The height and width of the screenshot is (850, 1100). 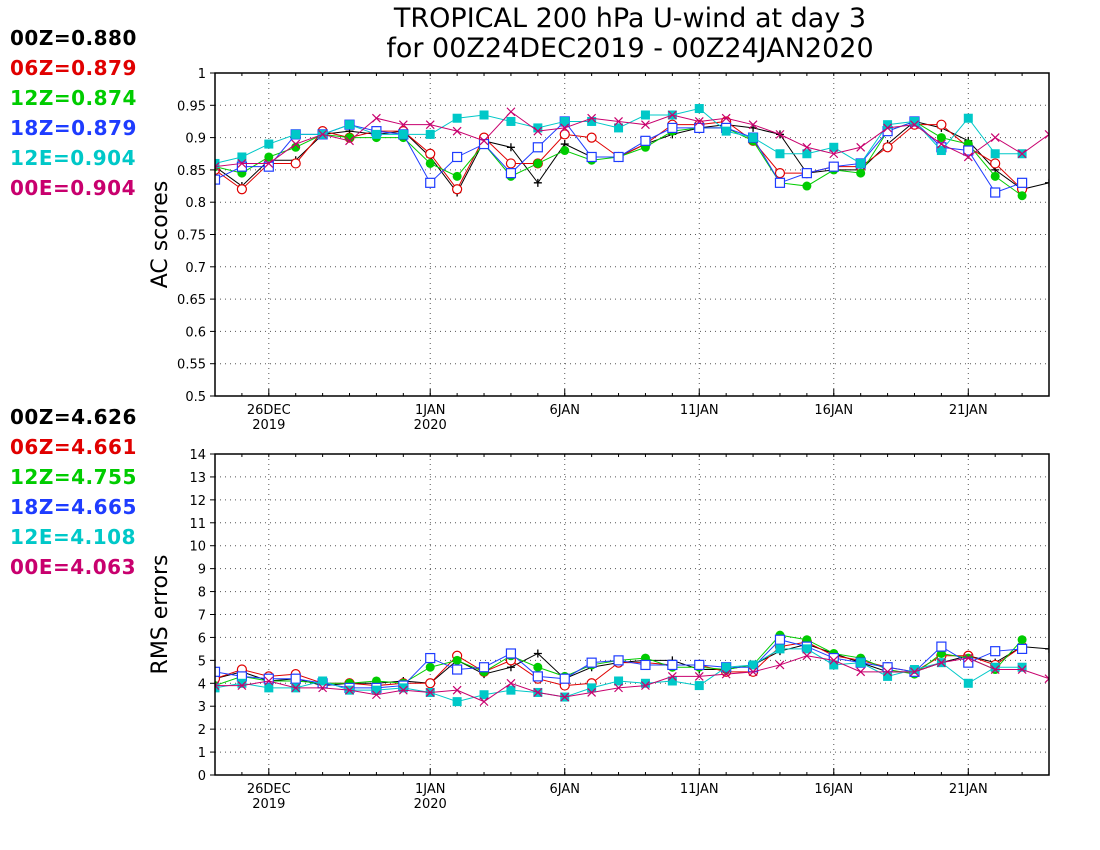 I want to click on rms-line-00z, so click(x=632, y=665).